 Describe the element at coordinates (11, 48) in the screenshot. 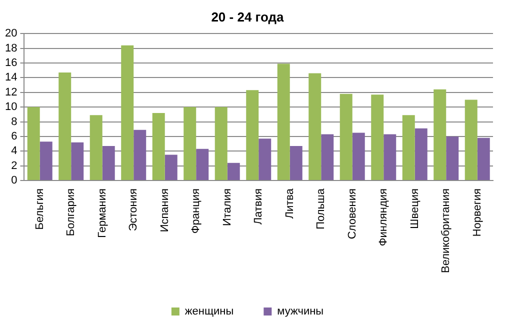

I see `y-tick-label: 18` at that location.